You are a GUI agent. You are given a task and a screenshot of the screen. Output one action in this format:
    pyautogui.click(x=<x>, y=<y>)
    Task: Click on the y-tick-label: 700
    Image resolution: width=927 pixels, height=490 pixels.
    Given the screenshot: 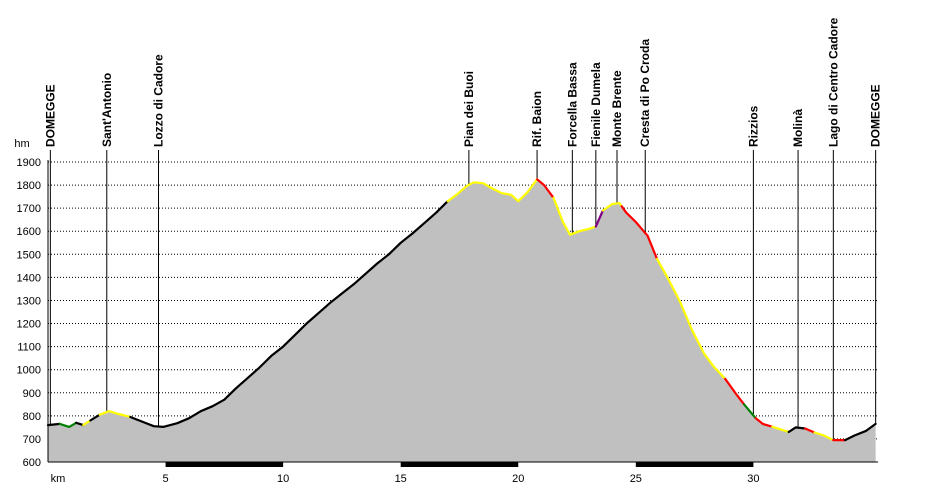 What is the action you would take?
    pyautogui.click(x=32, y=440)
    